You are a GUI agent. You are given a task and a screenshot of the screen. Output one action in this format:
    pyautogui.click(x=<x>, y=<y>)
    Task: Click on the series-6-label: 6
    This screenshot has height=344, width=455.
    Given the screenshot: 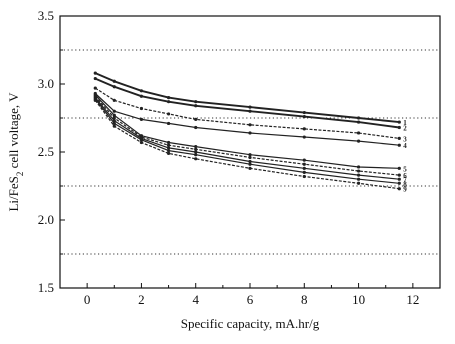 What is the action you would take?
    pyautogui.click(x=405, y=176)
    